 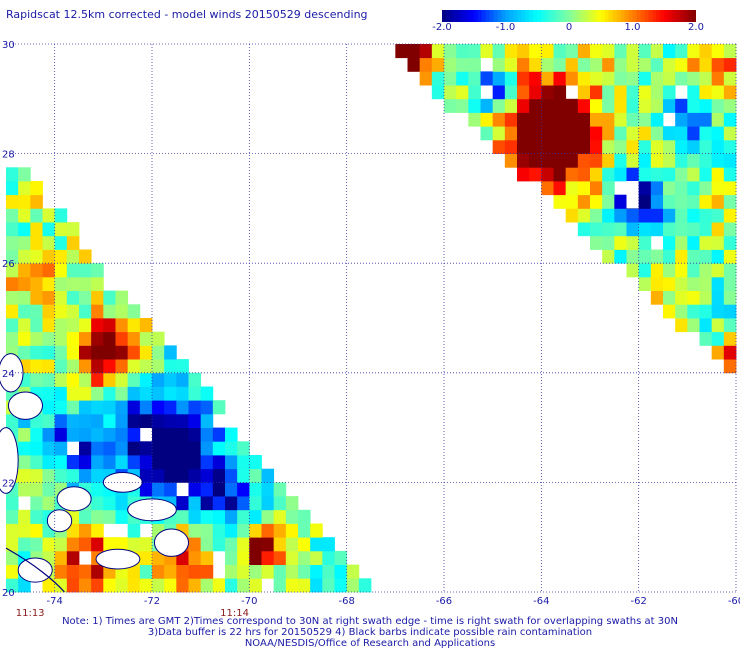 What do you see at coordinates (632, 27) in the screenshot?
I see `colorbar-tick-label: 1.0` at bounding box center [632, 27].